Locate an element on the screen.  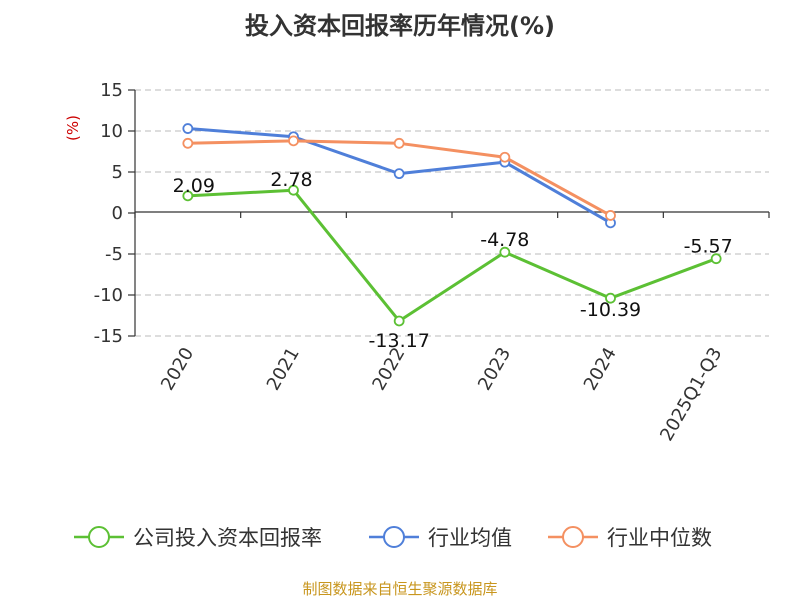
data-label: -10.39 is located at coordinates (610, 310).